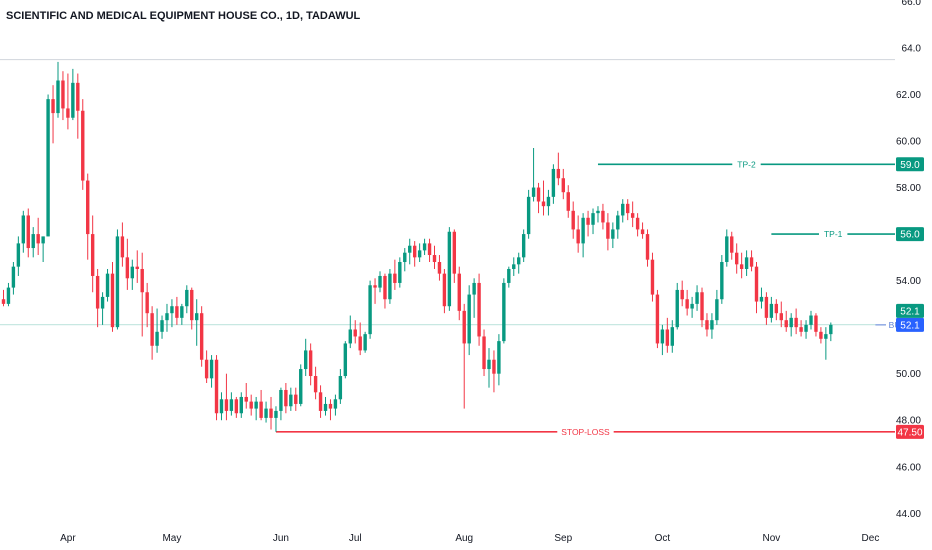  I want to click on stop-loss-label-bg, so click(585, 431).